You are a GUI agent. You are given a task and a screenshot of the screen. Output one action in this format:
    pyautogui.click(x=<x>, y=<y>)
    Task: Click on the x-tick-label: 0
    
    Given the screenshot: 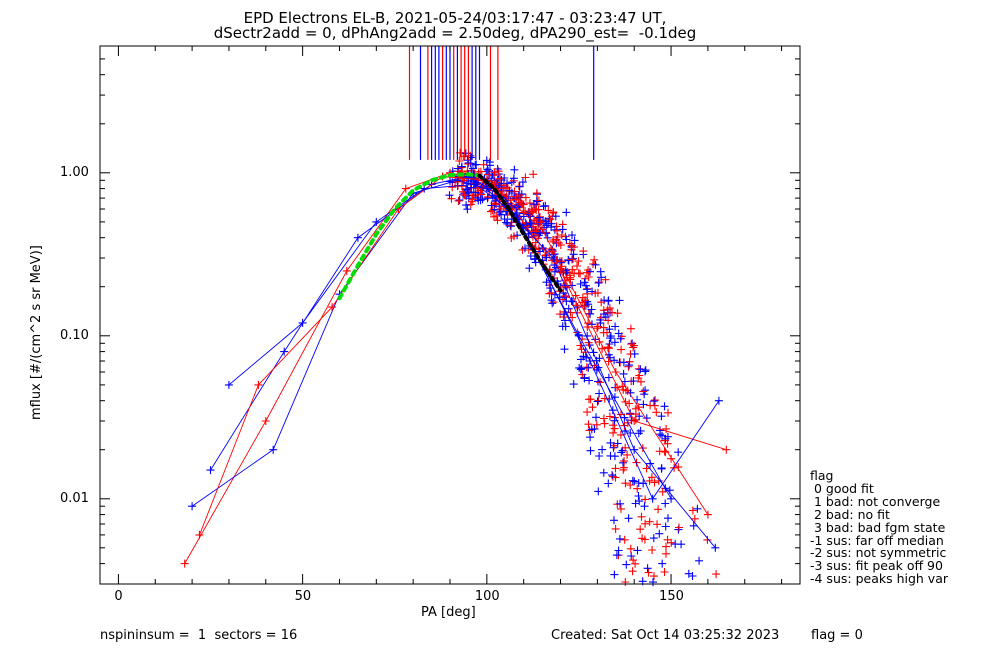 What is the action you would take?
    pyautogui.click(x=118, y=596)
    